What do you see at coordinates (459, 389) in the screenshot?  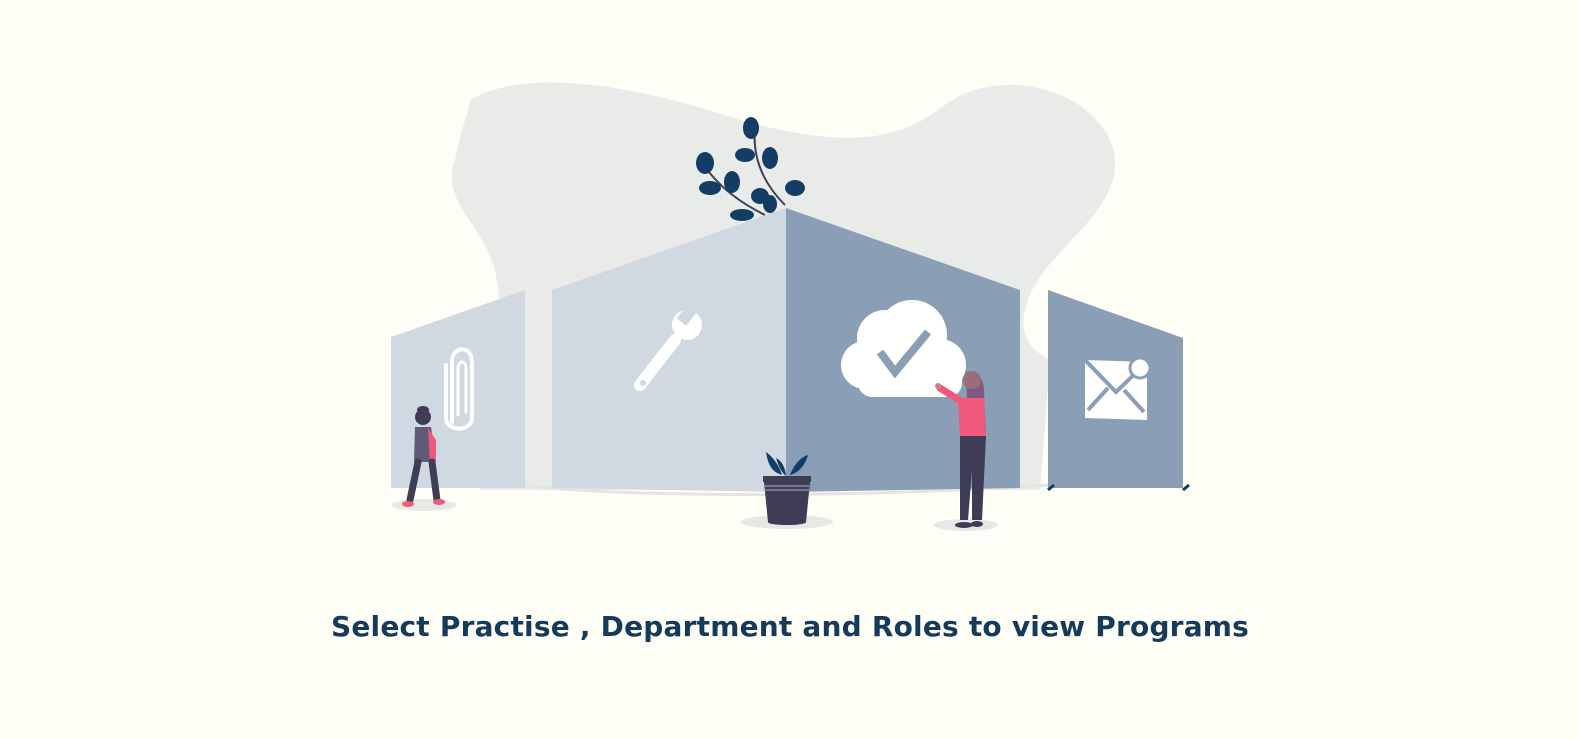 I see `paperclip-icon` at bounding box center [459, 389].